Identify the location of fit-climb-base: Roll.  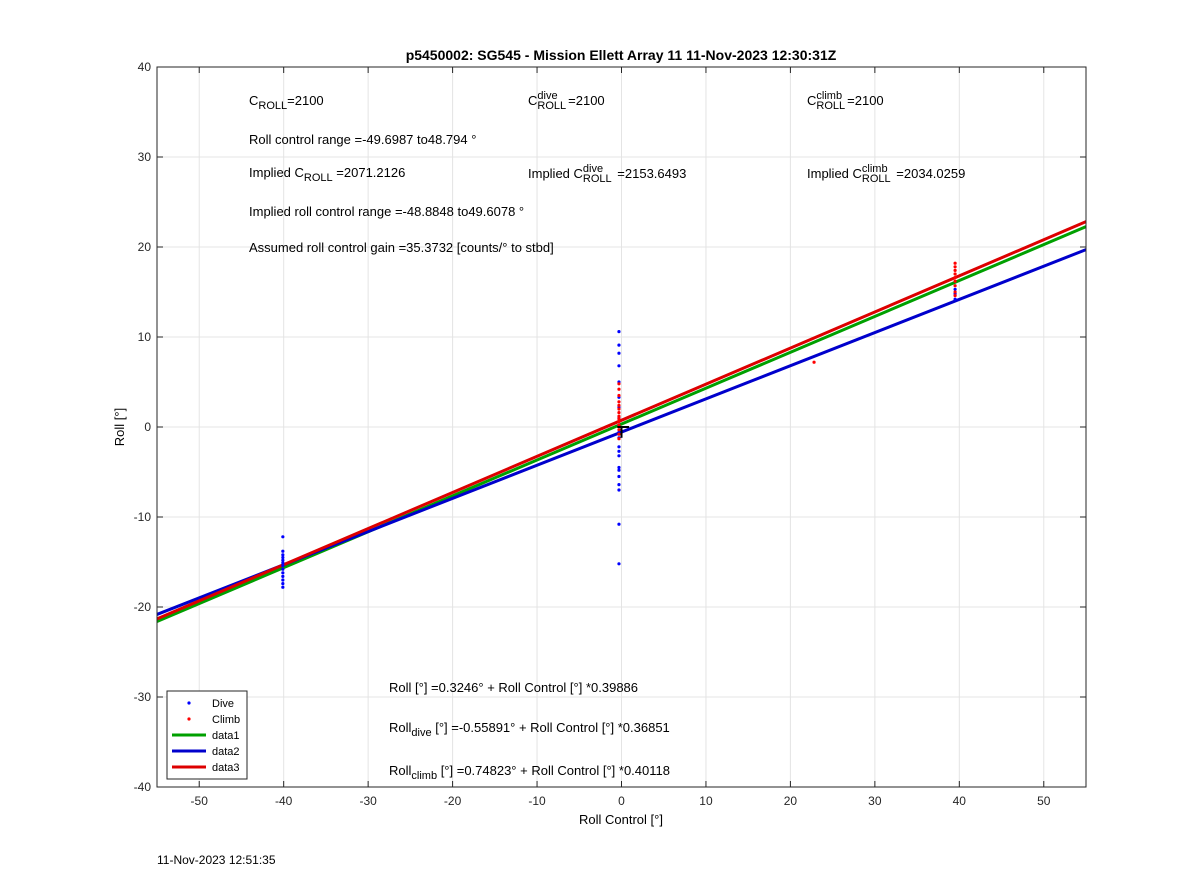
(400, 770).